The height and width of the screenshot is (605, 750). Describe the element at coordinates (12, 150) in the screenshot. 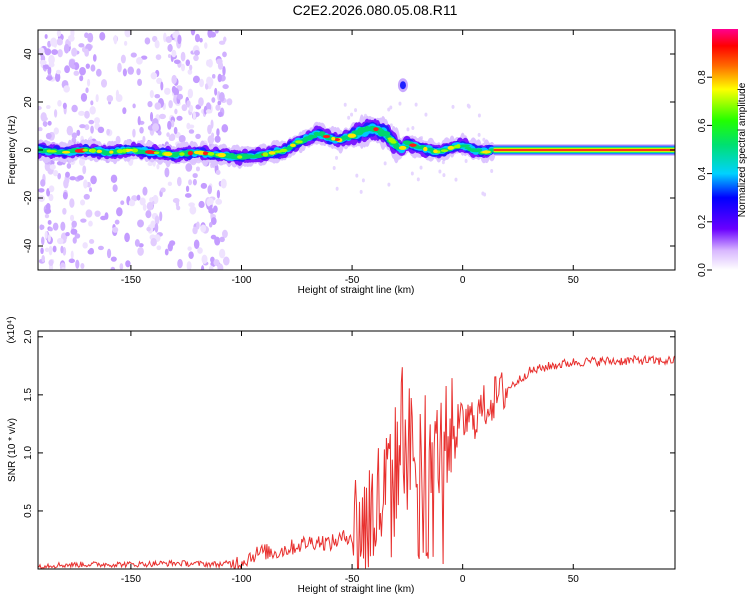

I see `spectrogram-ylabel: Frequency (Hz)` at that location.